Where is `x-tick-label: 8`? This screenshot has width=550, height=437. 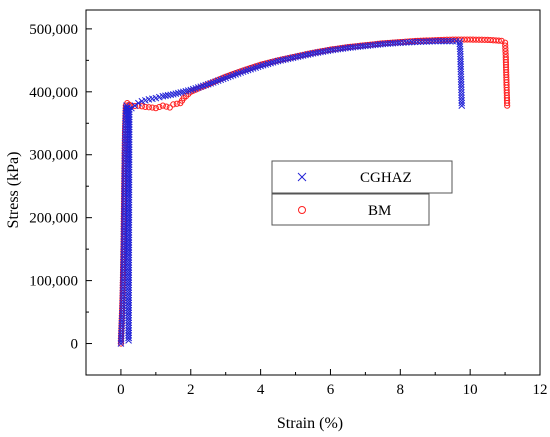
x-tick-label: 8 is located at coordinates (401, 390).